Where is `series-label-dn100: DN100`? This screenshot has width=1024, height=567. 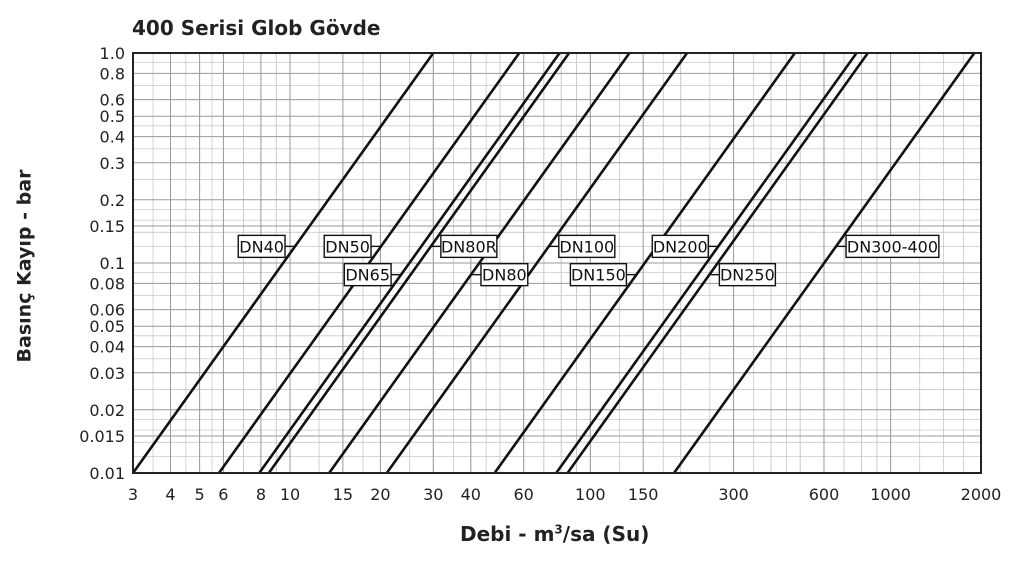 series-label-dn100: DN100 is located at coordinates (586, 246).